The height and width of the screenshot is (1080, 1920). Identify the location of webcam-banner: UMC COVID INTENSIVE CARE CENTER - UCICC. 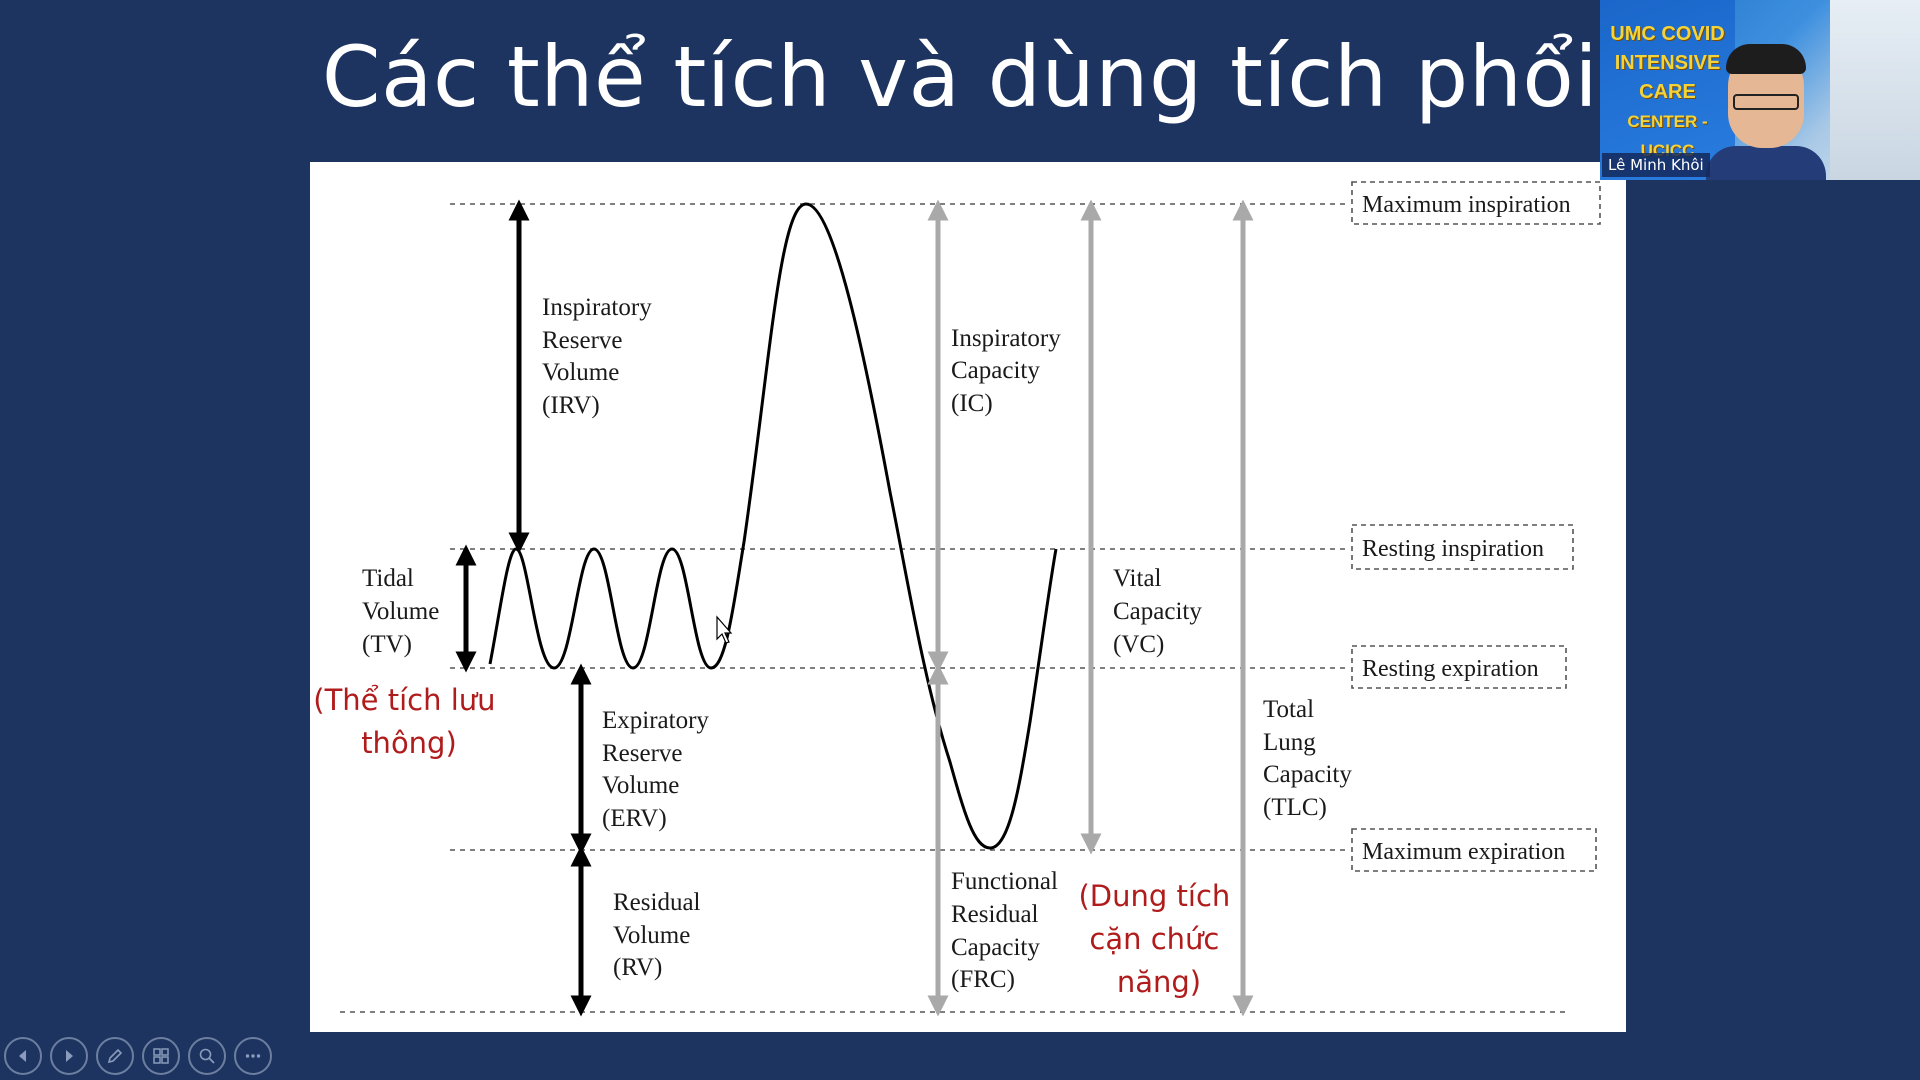
(1667, 90).